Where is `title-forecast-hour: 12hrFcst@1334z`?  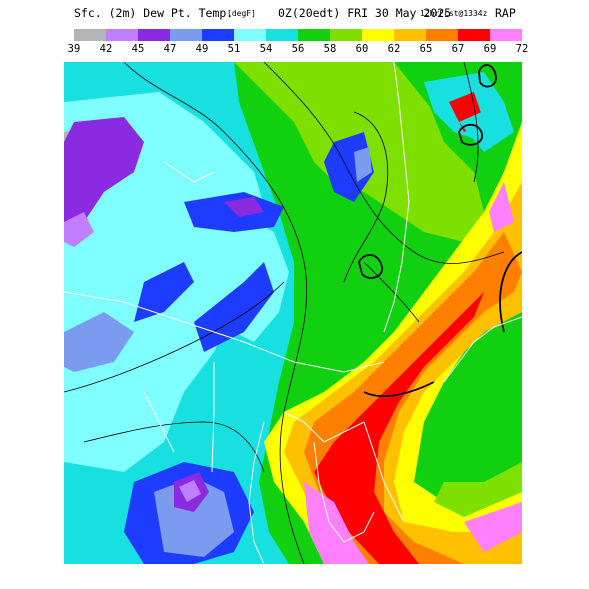 title-forecast-hour: 12hrFcst@1334z is located at coordinates (454, 13).